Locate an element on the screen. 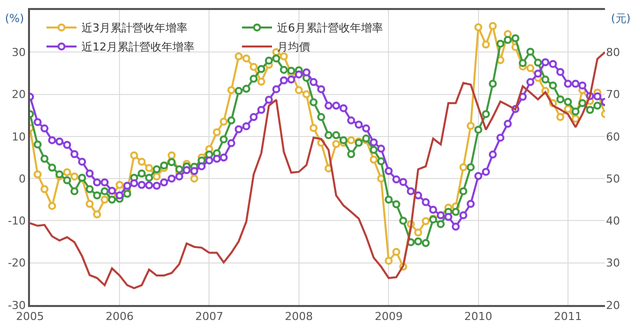 The image size is (640, 331). y-tick-label: 10 is located at coordinates (19, 137).